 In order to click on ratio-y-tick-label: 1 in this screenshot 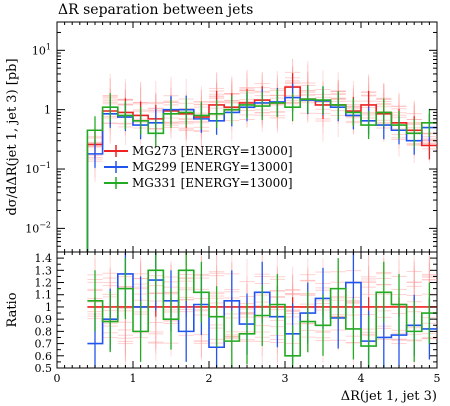, I will do `click(48, 307)`.